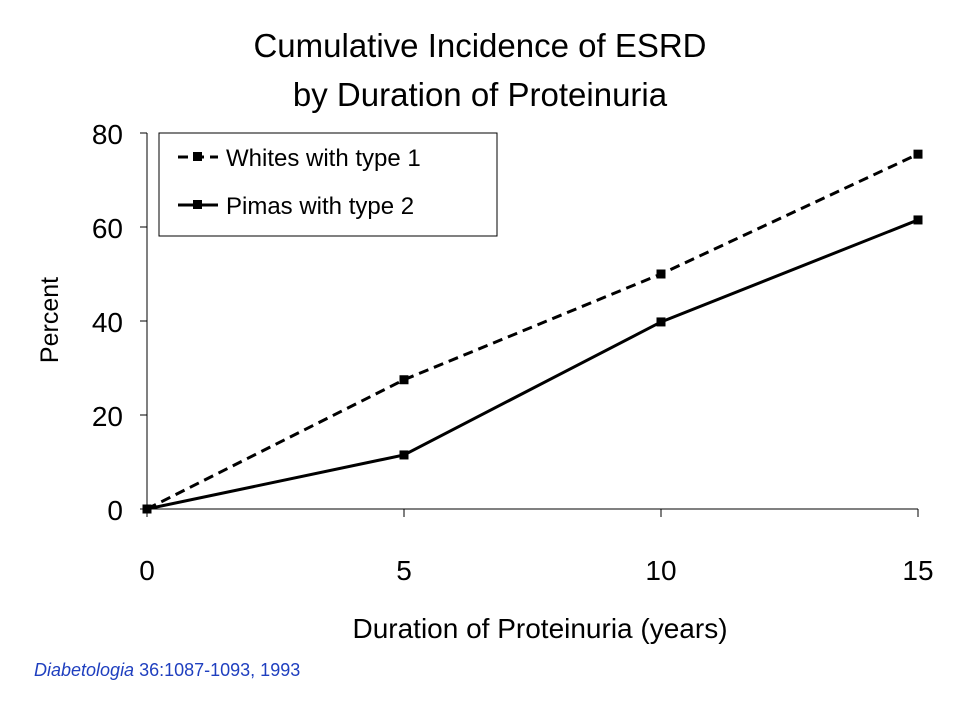  What do you see at coordinates (217, 670) in the screenshot?
I see `citation-details: 36:1087-1093, 1993` at bounding box center [217, 670].